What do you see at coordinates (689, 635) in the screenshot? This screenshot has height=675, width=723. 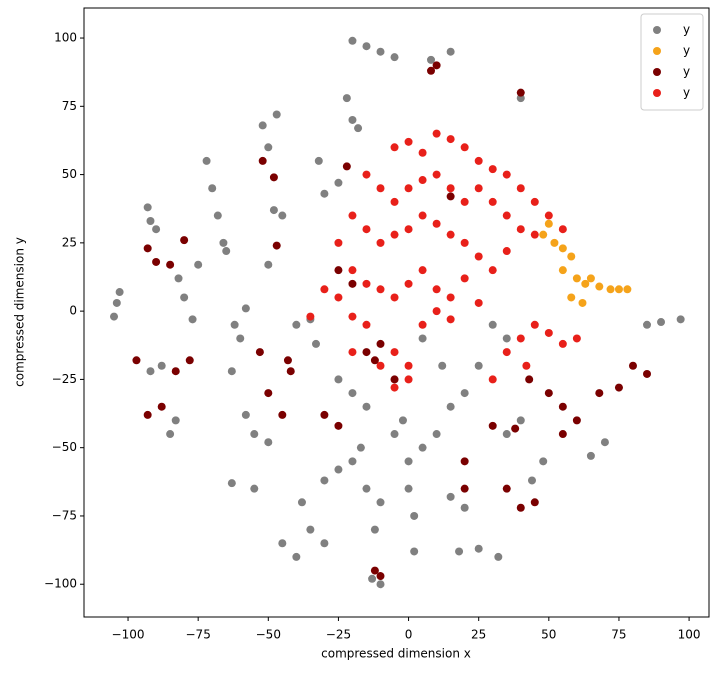 I see `x-tick-label: 100` at bounding box center [689, 635].